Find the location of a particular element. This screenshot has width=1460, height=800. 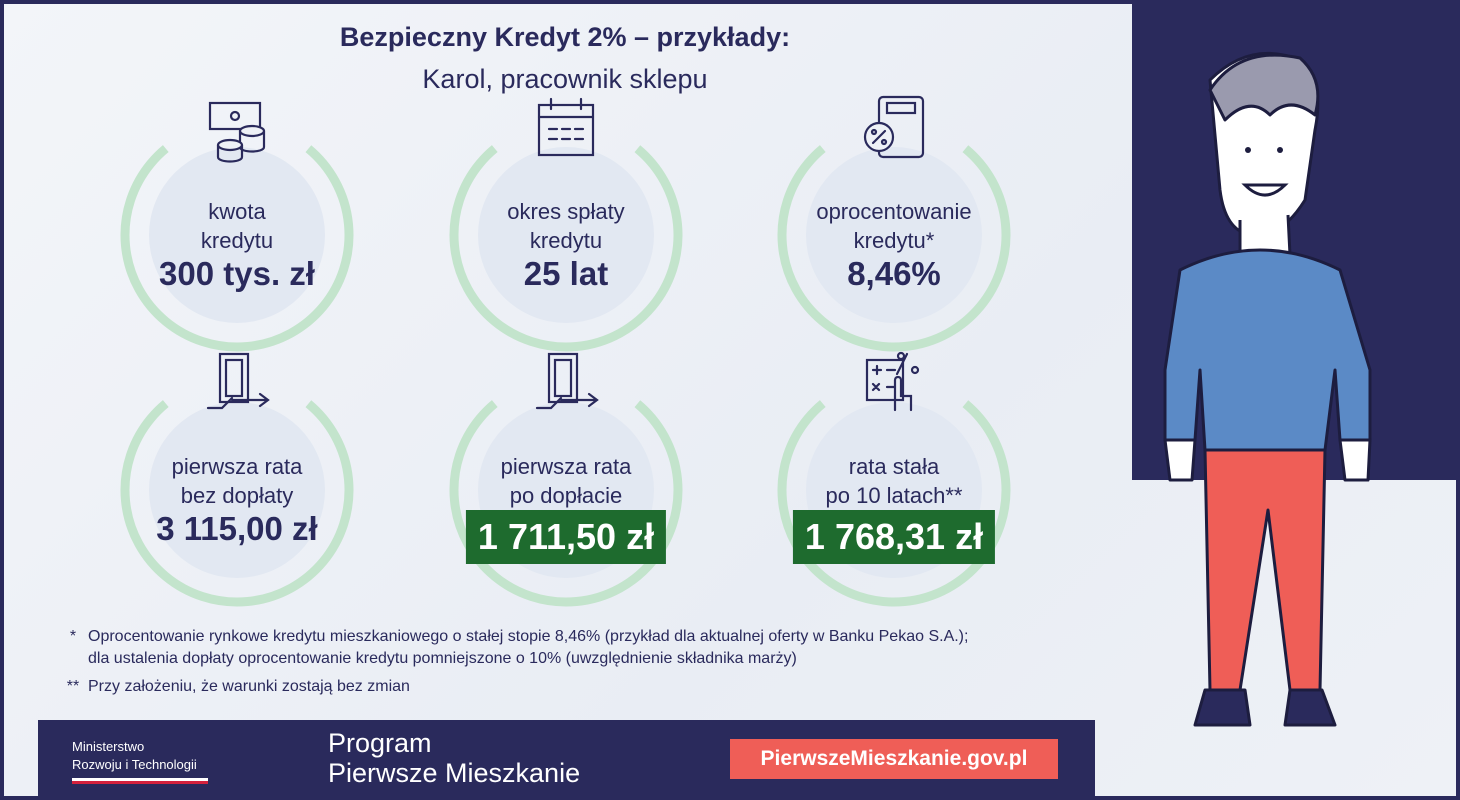

card-label-line: po 10 latach** is located at coordinates (894, 495).